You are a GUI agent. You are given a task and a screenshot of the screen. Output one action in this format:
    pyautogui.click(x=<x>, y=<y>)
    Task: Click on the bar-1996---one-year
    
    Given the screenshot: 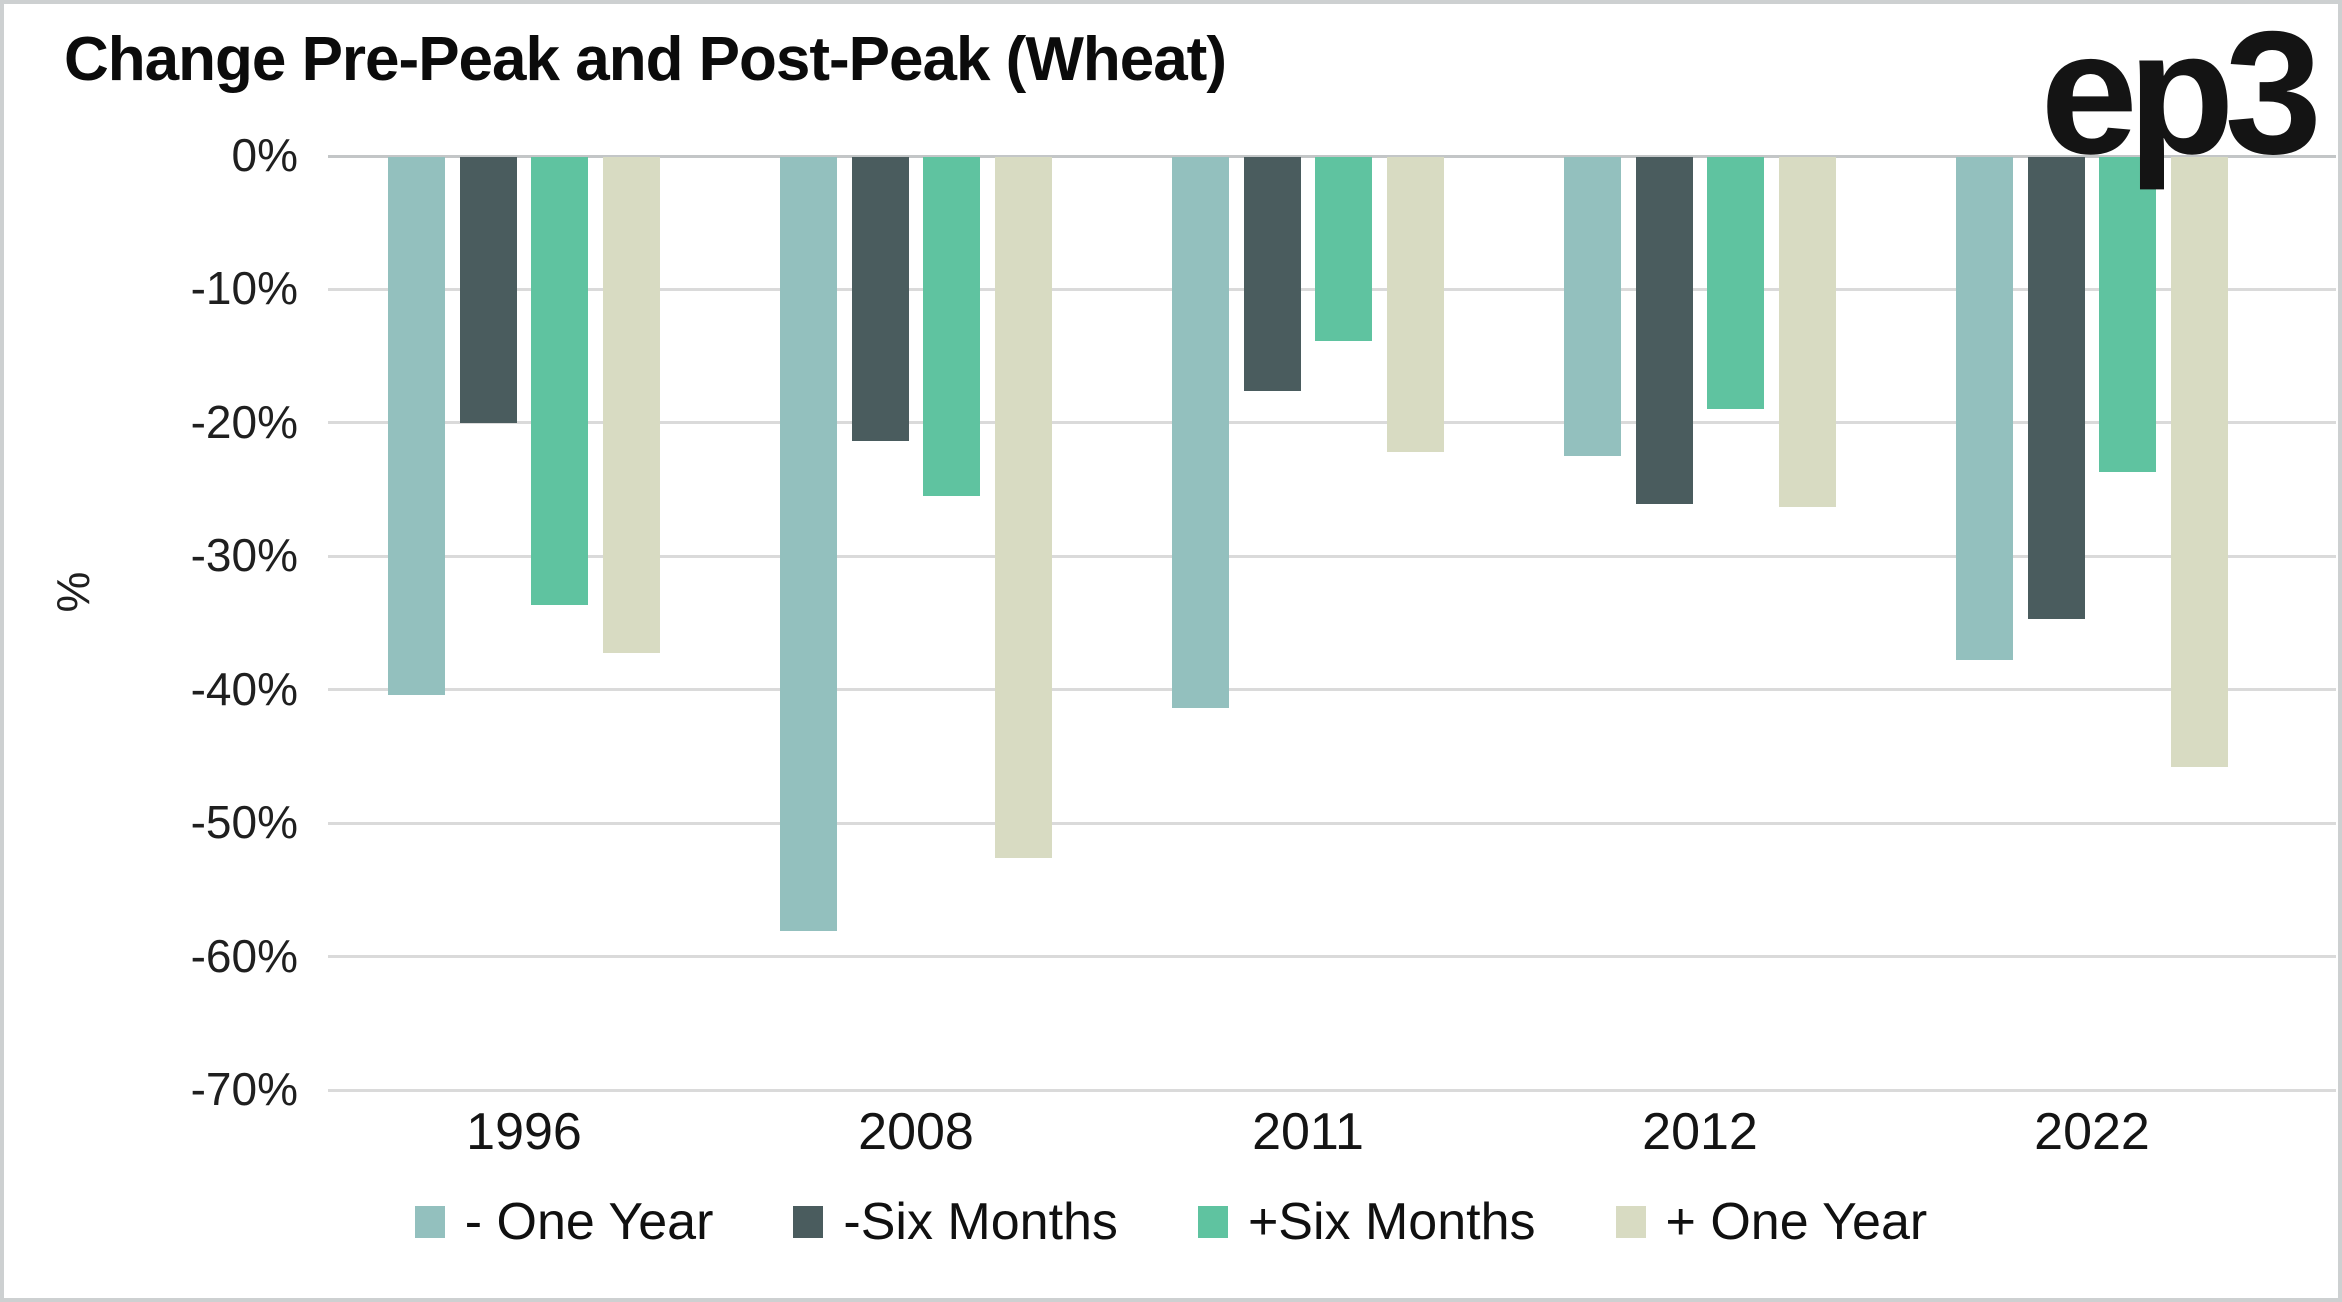 What is the action you would take?
    pyautogui.click(x=417, y=426)
    